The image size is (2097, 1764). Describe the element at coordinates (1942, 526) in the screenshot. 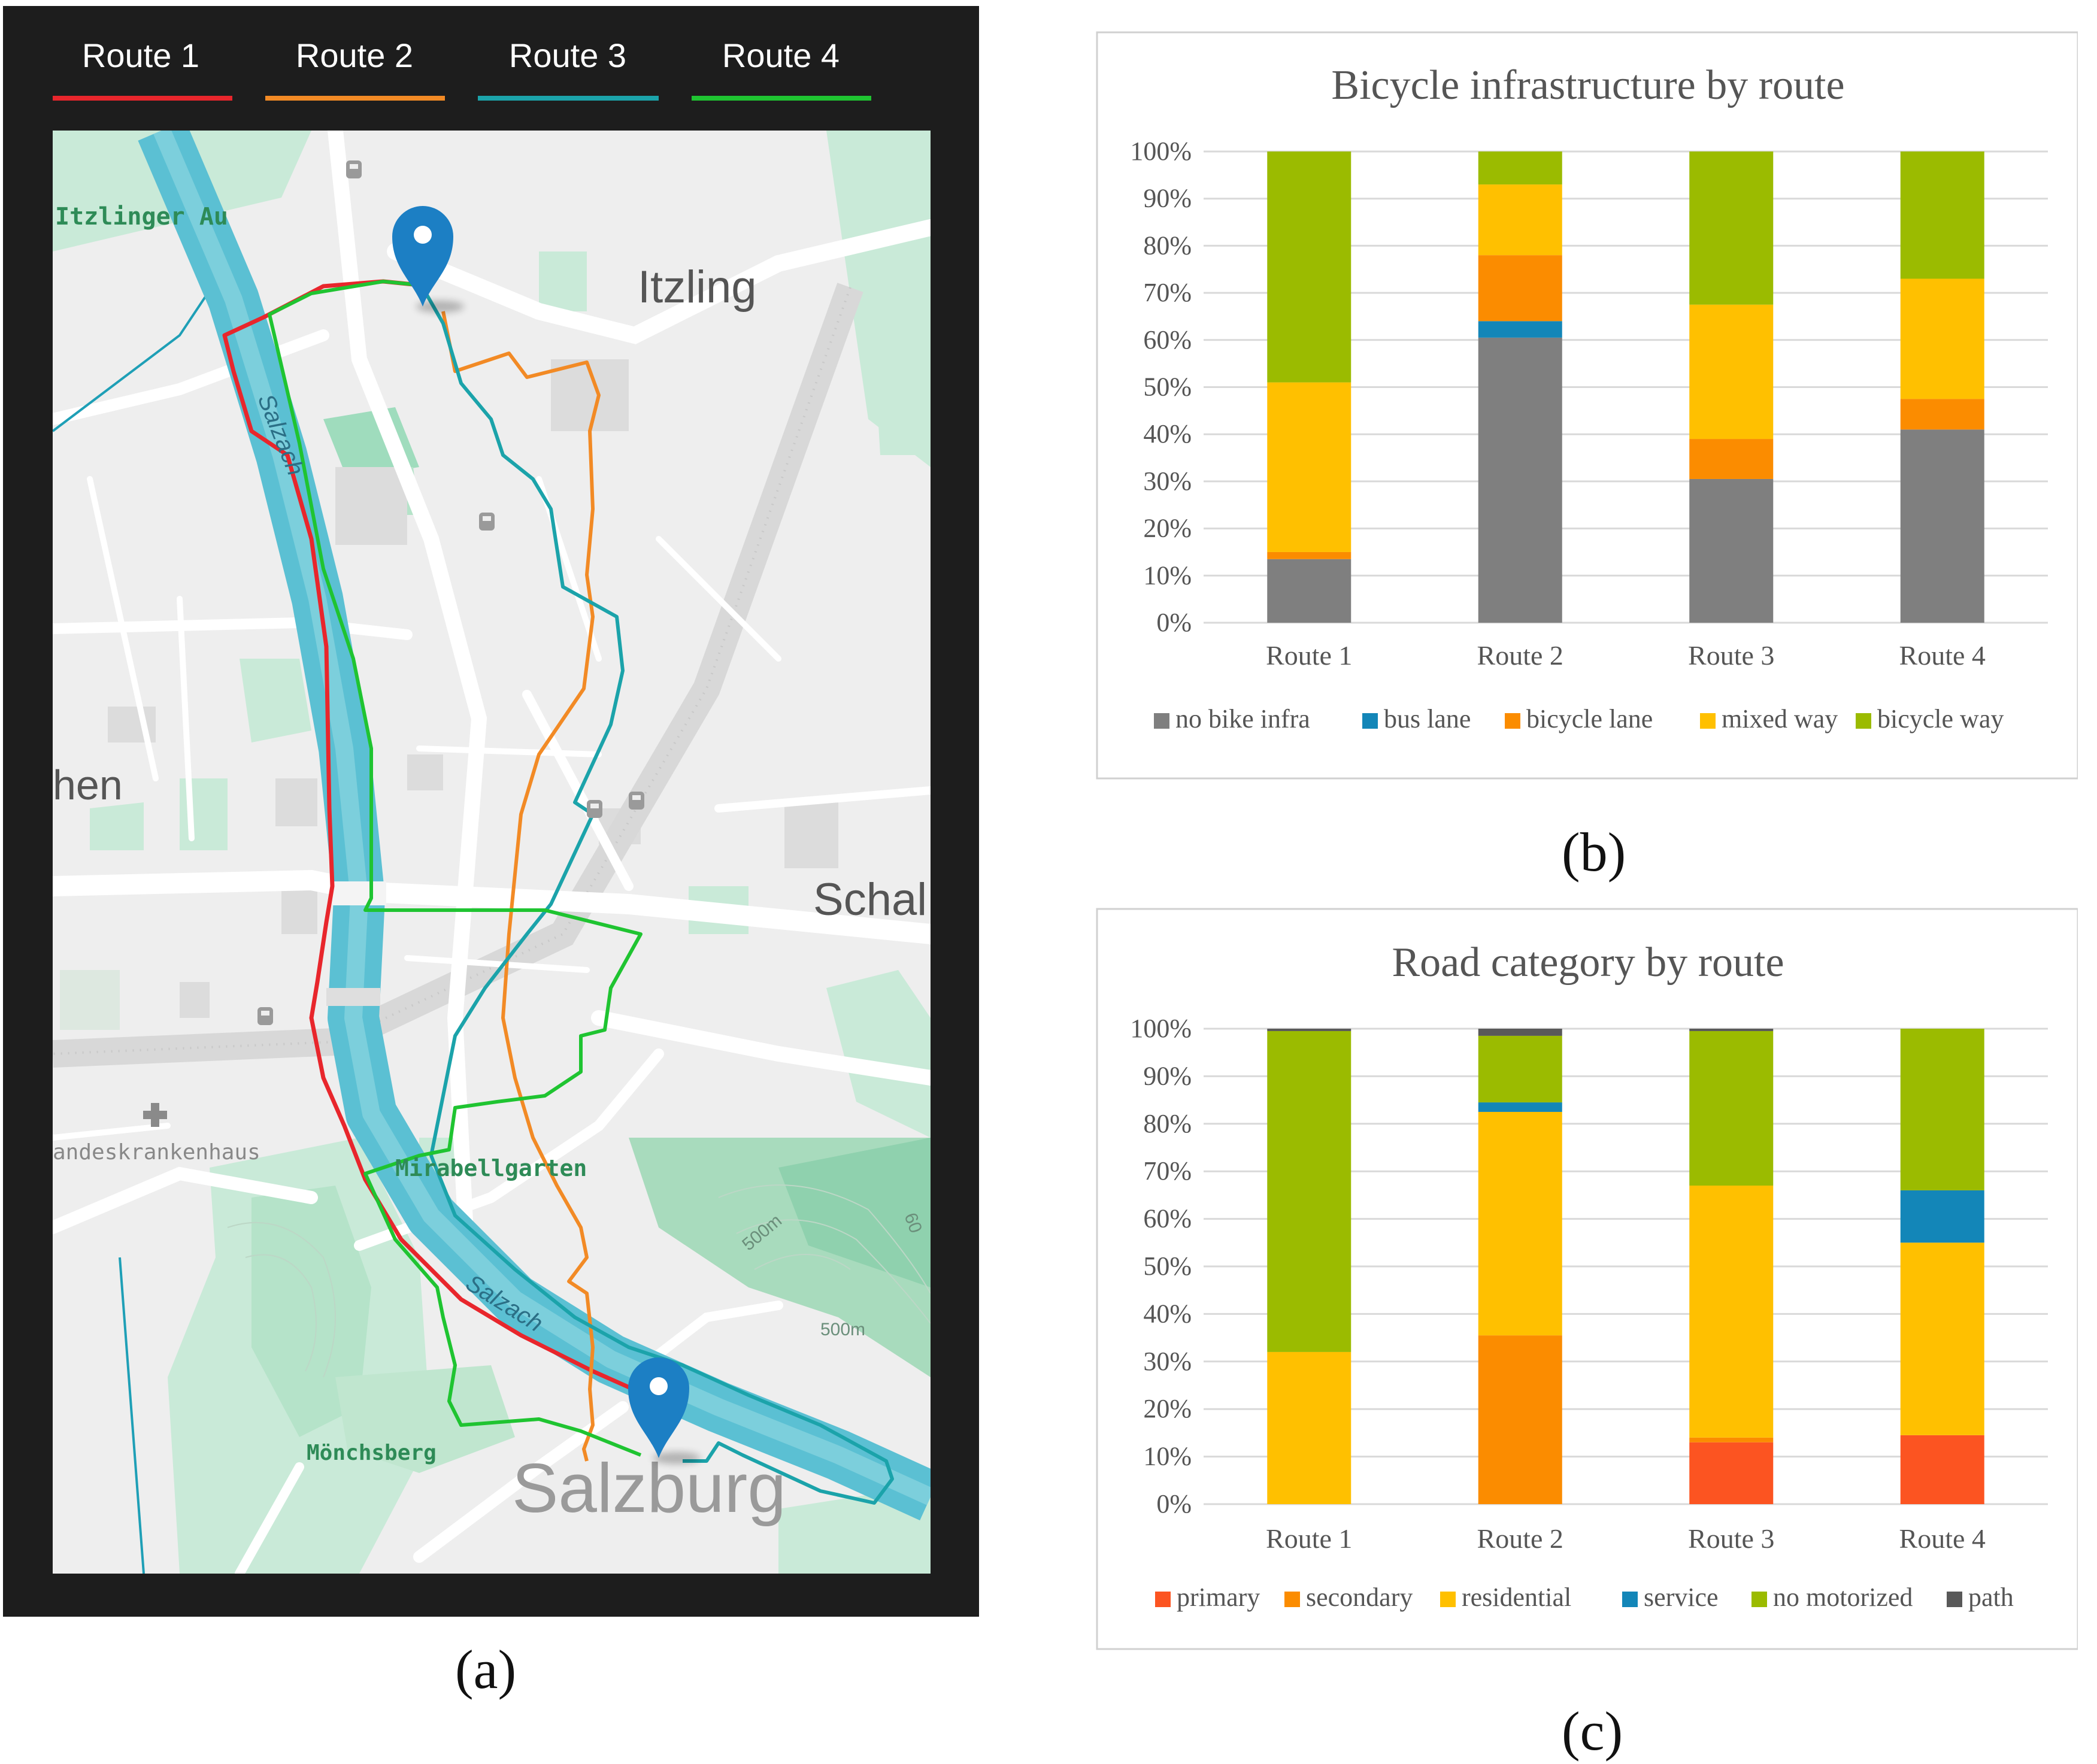

I see `bar-segment-no-bike-infra` at that location.